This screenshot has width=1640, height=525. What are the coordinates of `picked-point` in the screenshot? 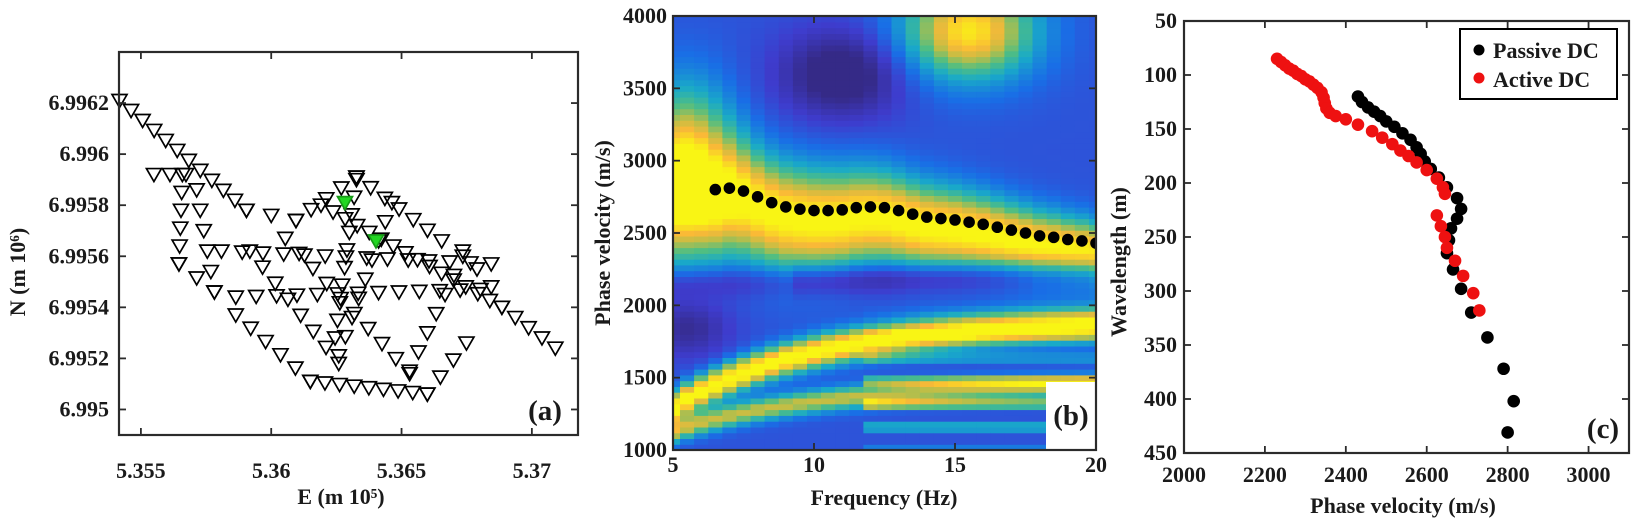 It's located at (743, 191).